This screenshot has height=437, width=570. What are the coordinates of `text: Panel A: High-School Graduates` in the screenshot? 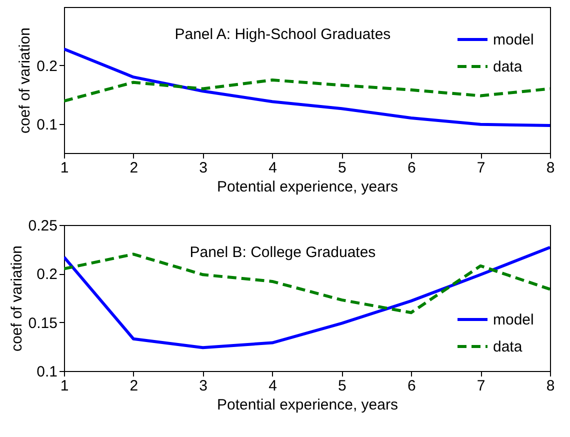 It's located at (282, 34).